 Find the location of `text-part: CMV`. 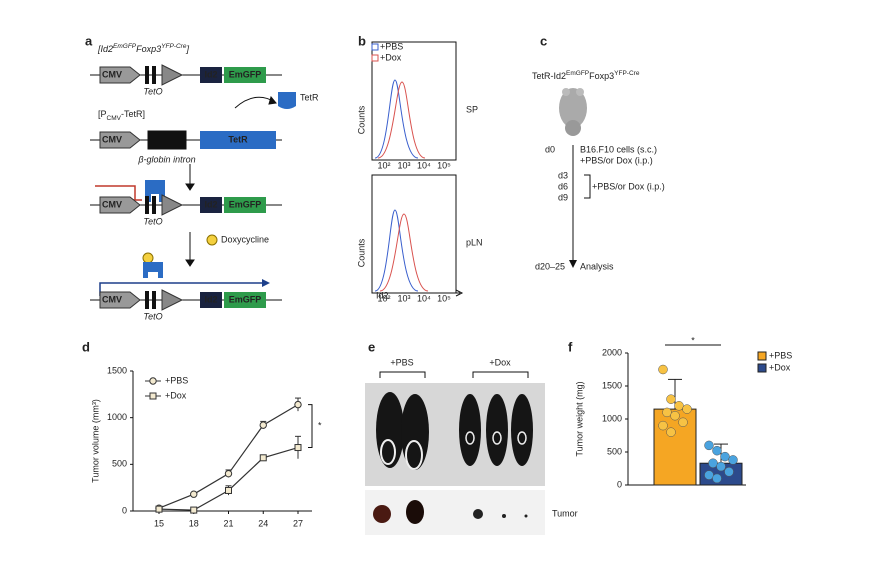

text-part: CMV is located at coordinates (114, 118).